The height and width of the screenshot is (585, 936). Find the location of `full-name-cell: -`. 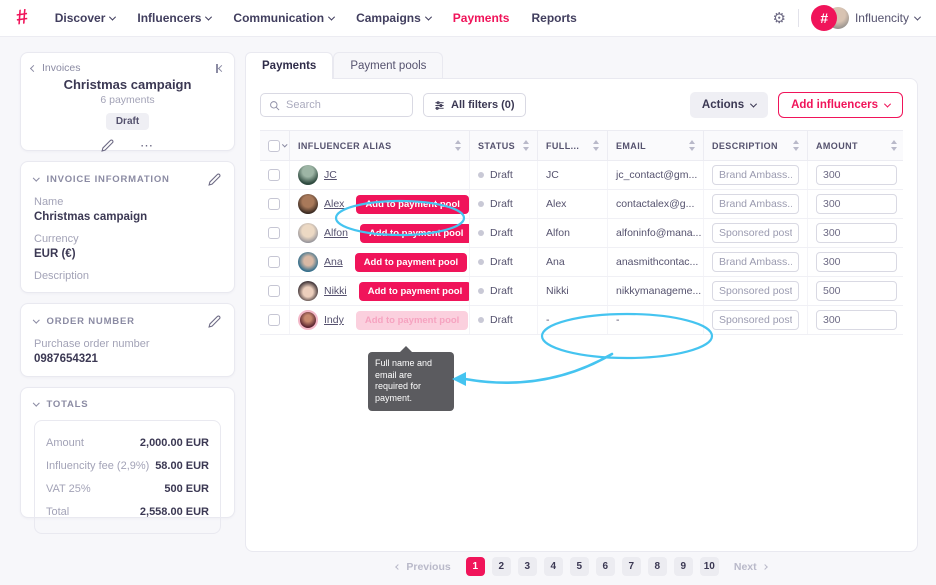

full-name-cell: - is located at coordinates (573, 320).